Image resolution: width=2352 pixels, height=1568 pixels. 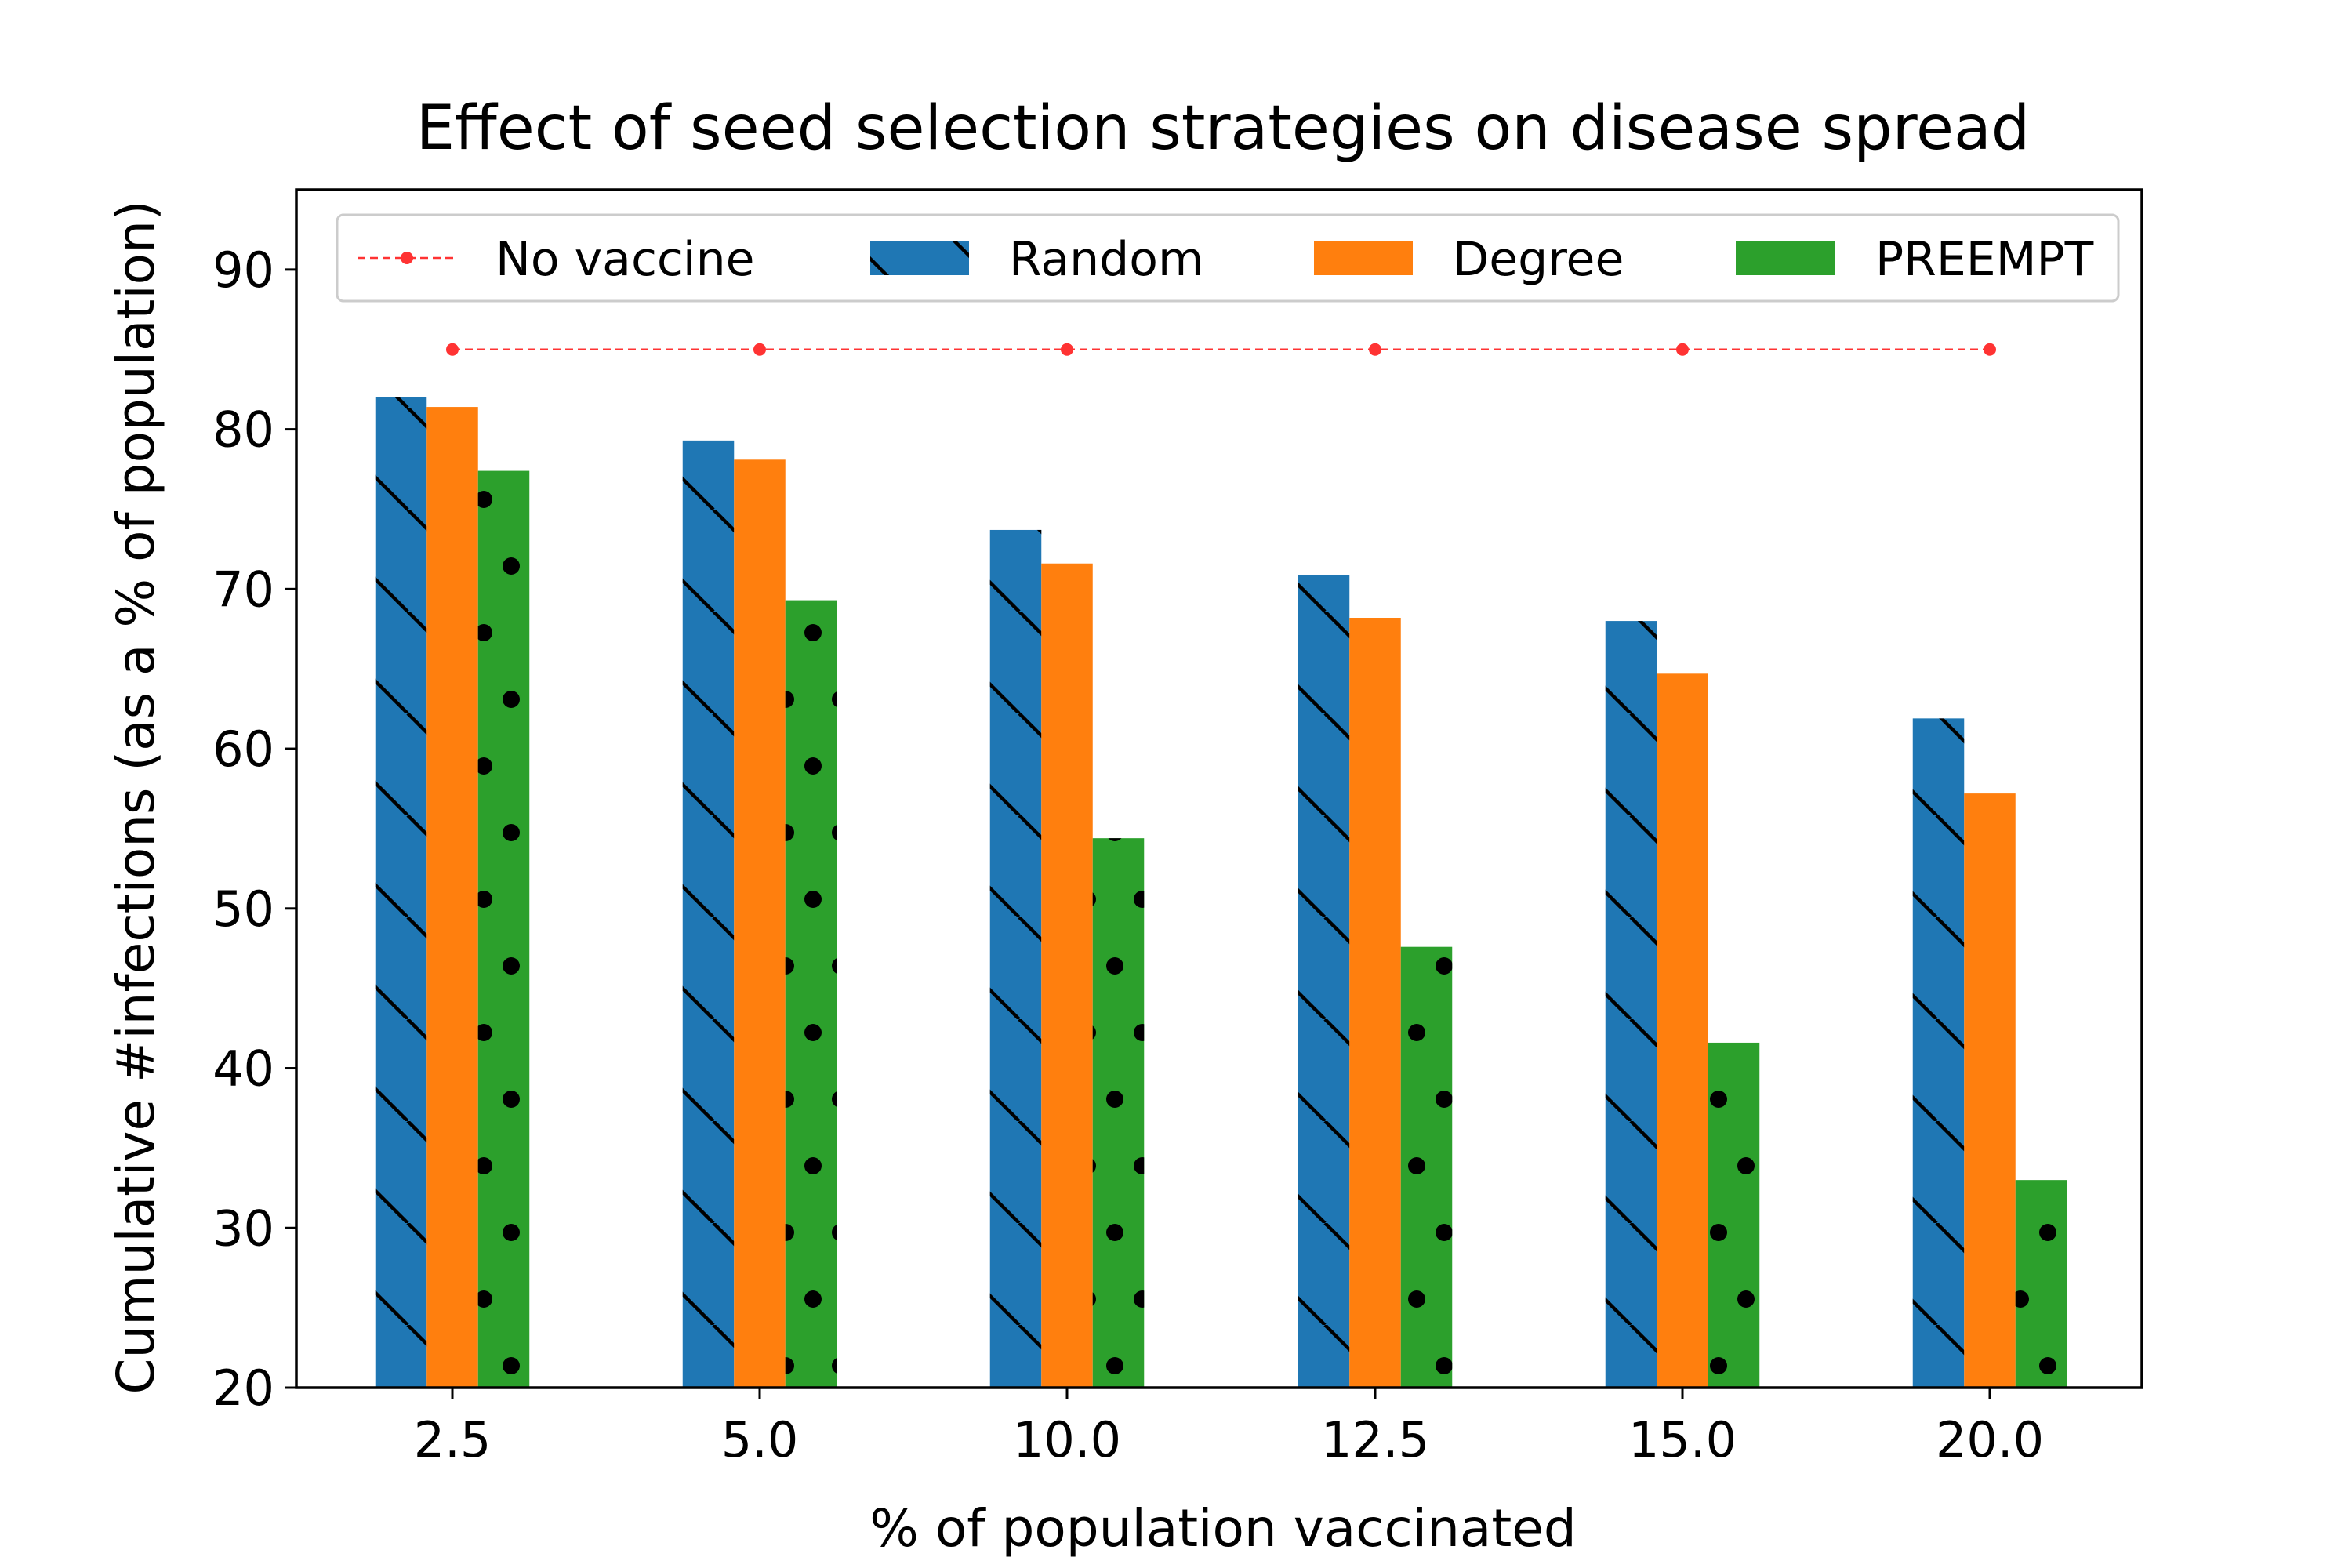 What do you see at coordinates (1682, 1439) in the screenshot?
I see `x-tick-label-4: 15.0` at bounding box center [1682, 1439].